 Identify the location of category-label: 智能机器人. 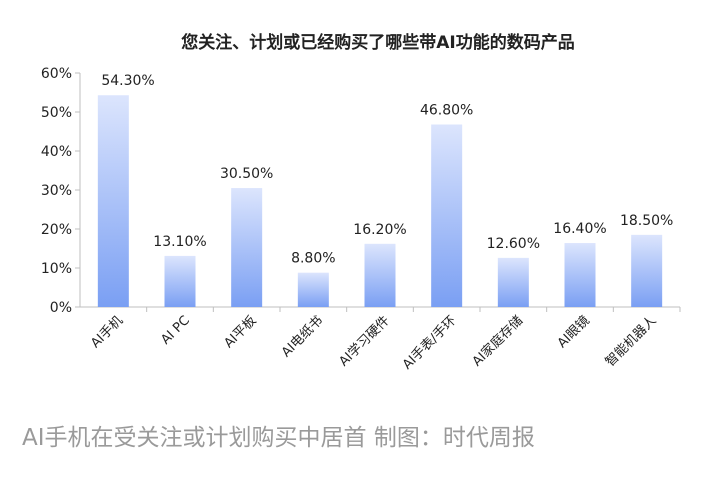
(631, 341).